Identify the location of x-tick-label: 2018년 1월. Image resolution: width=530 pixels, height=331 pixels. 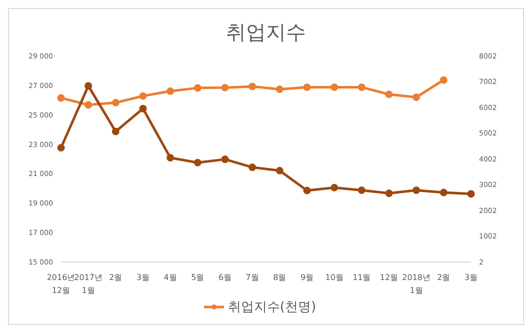
(416, 284).